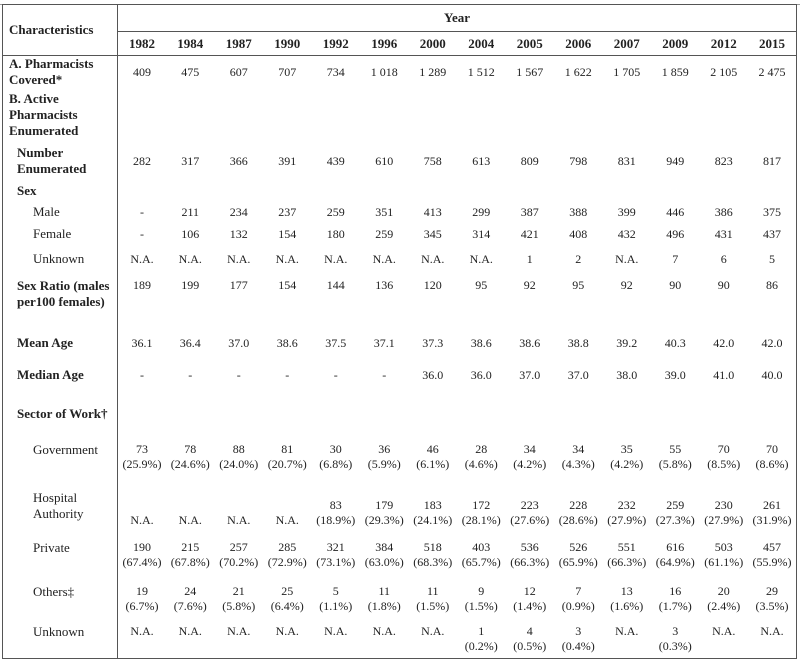  Describe the element at coordinates (724, 554) in the screenshot. I see `cell-value: 503 (61.1%)` at that location.